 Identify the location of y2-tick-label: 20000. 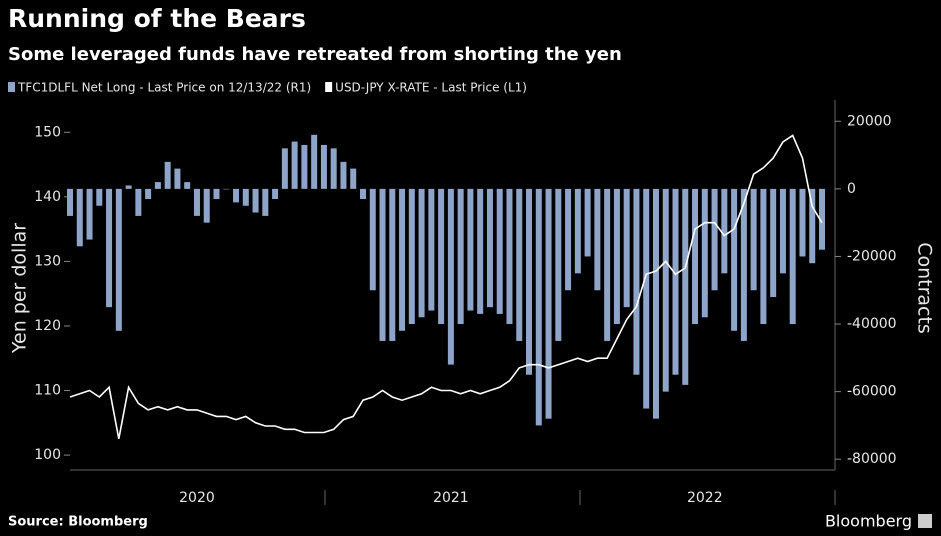
(869, 121).